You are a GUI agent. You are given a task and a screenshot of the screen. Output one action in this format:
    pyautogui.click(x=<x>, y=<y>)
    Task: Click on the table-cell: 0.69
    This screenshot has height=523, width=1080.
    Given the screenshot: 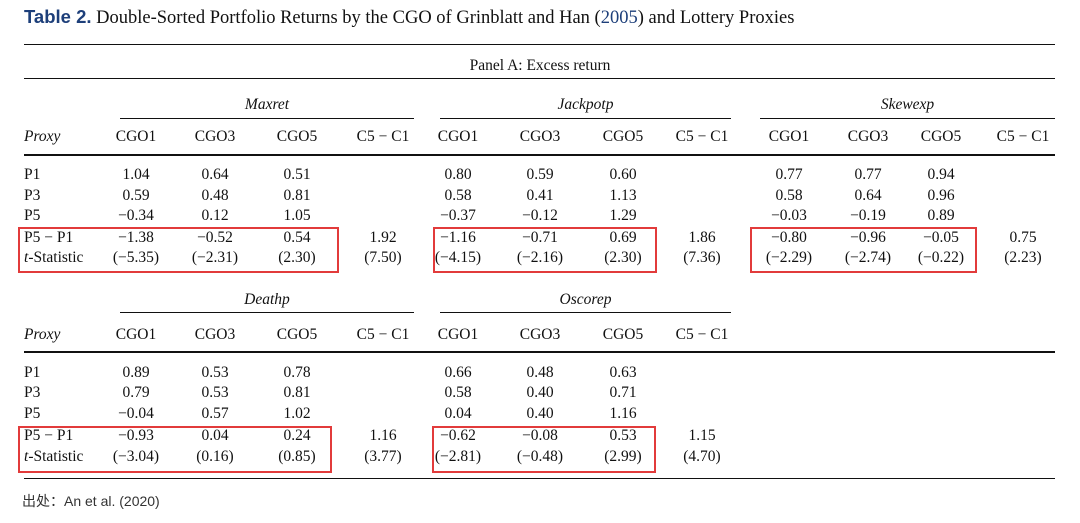 What is the action you would take?
    pyautogui.click(x=623, y=237)
    